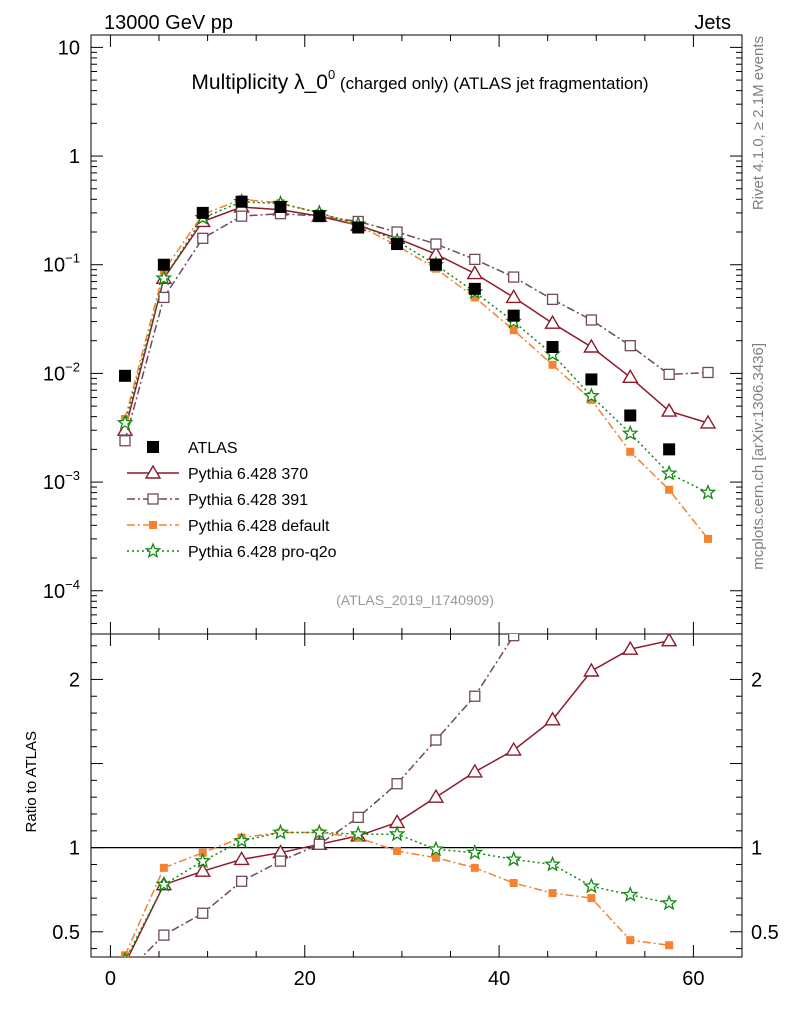 This screenshot has height=1024, width=786. I want to click on x-tick-label: 60, so click(693, 979).